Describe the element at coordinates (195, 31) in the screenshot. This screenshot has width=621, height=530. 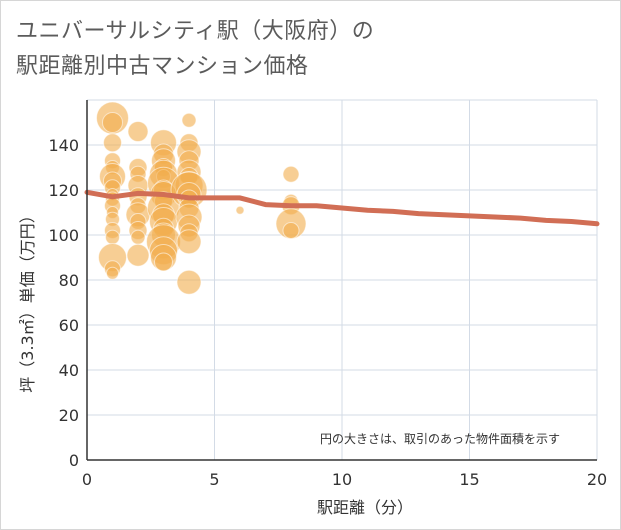
I see `chart-title-line1: ユニバーサルシティ駅（大阪府）の` at that location.